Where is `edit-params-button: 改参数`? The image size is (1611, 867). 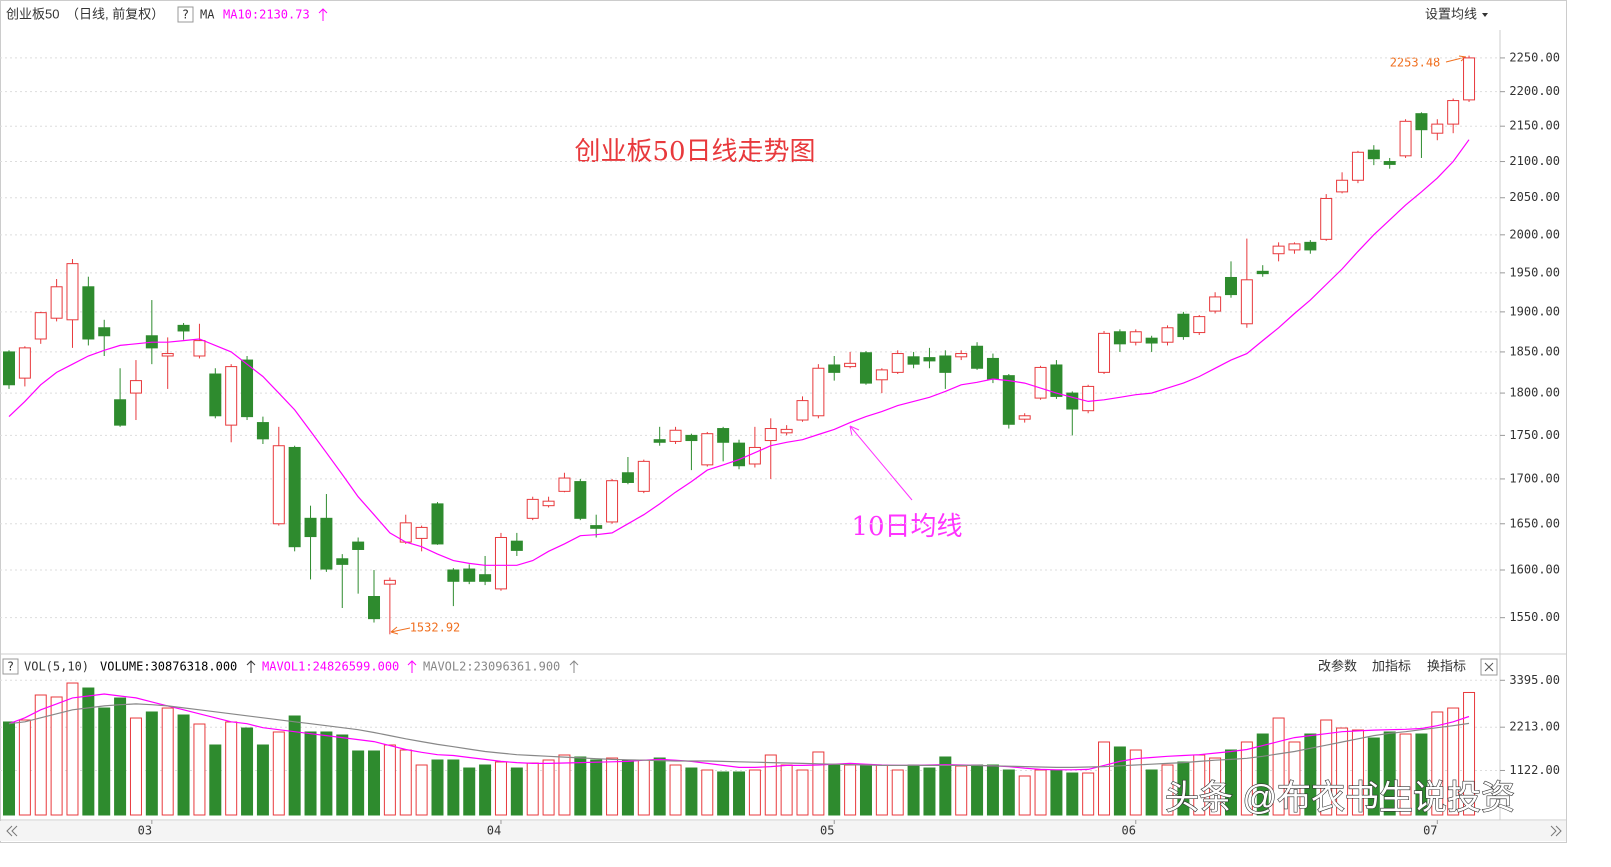 edit-params-button: 改参数 is located at coordinates (1337, 665).